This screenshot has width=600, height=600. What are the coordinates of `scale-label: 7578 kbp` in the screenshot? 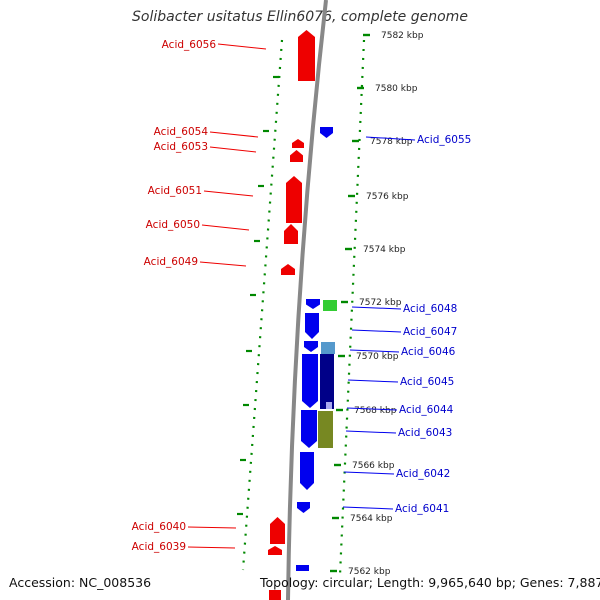 It's located at (391, 142).